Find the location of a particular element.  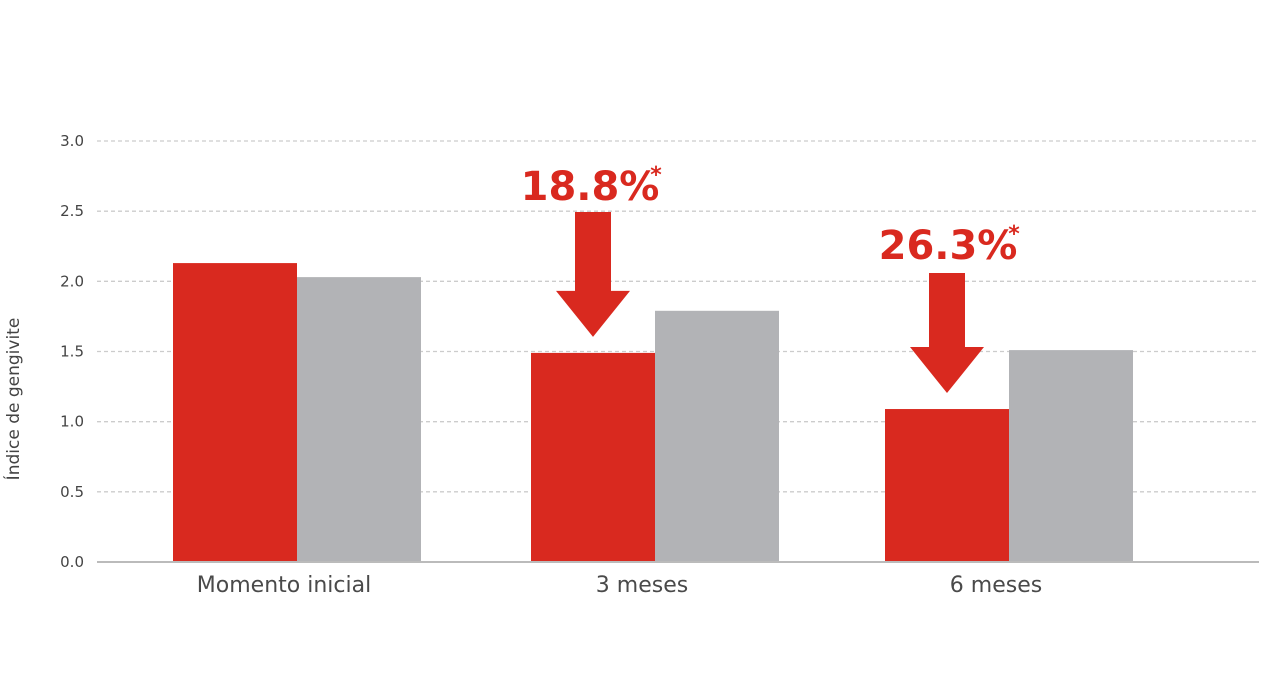

annotation-label: 26.3% is located at coordinates (948, 246).